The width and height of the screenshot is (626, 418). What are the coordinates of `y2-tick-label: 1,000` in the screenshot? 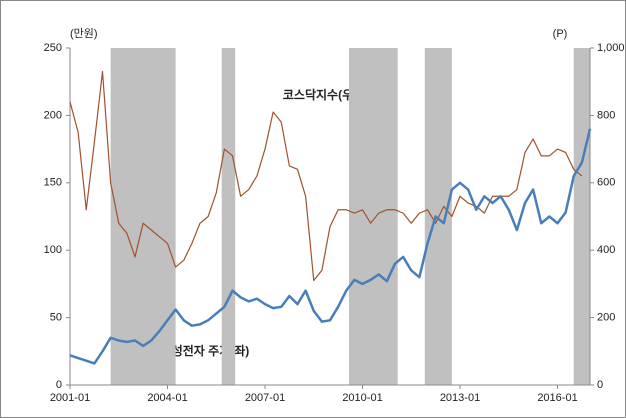 It's located at (611, 48).